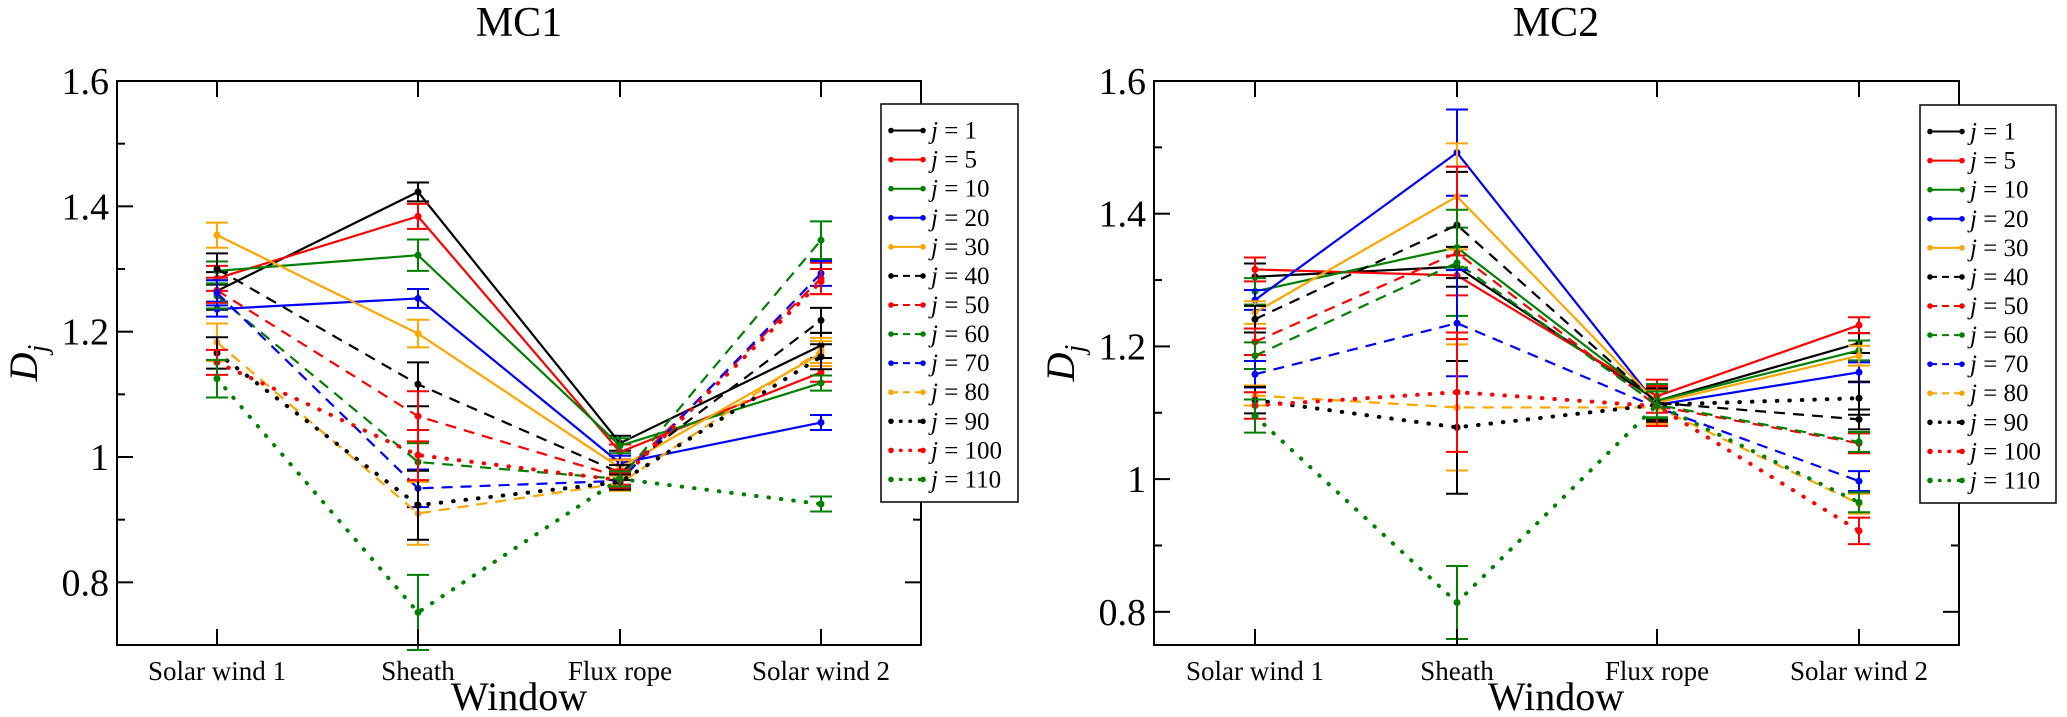 The width and height of the screenshot is (2067, 717). What do you see at coordinates (38, 349) in the screenshot?
I see `y-axis-label-sub: j` at bounding box center [38, 349].